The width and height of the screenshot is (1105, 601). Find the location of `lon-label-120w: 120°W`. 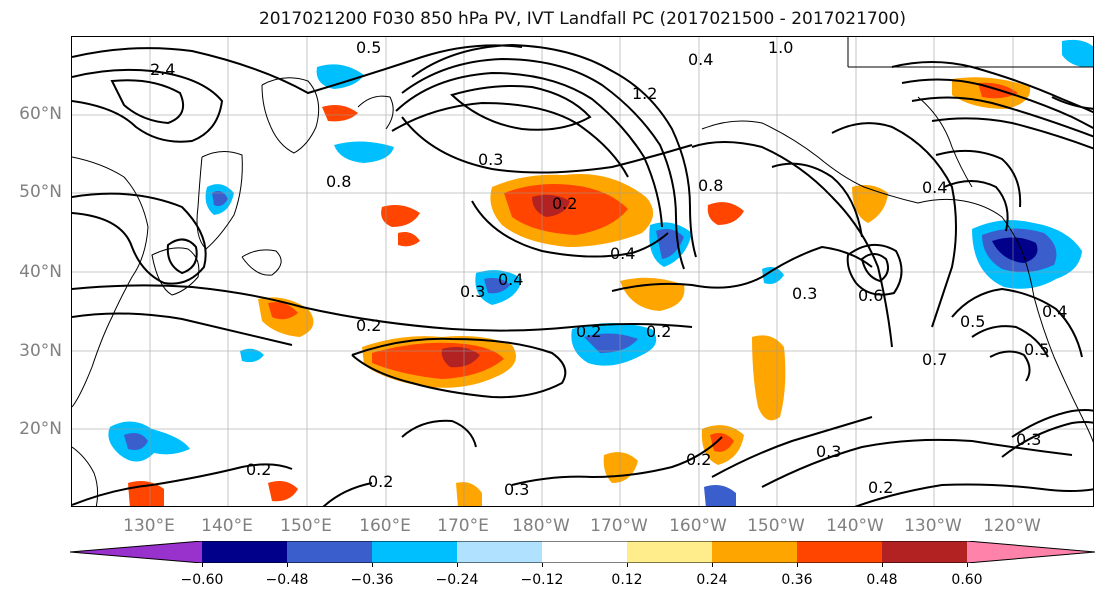

lon-label-120w: 120°W is located at coordinates (1012, 526).